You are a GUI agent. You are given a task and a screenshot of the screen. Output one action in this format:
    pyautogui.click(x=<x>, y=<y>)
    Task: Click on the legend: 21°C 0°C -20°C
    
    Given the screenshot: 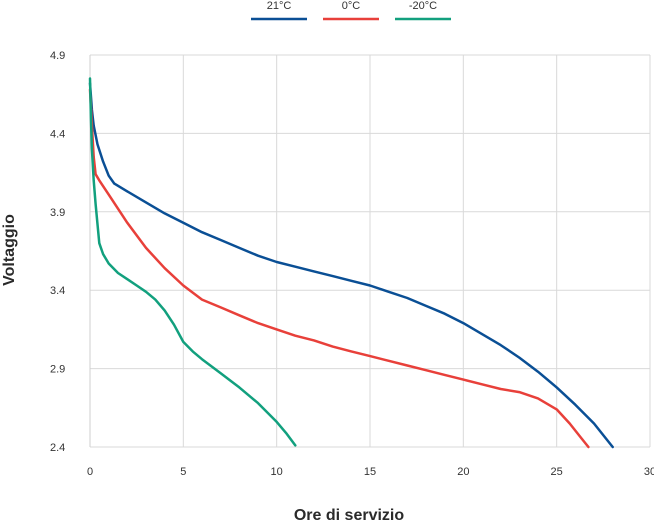 What is the action you would take?
    pyautogui.click(x=351, y=10)
    